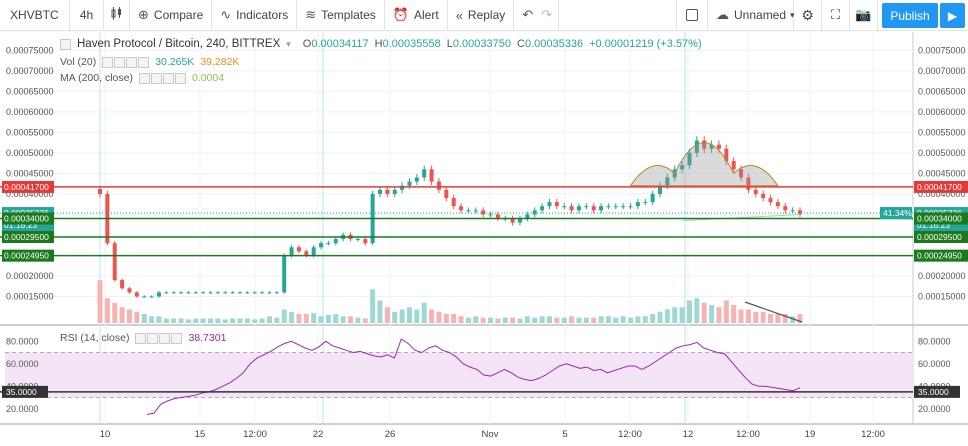  Describe the element at coordinates (288, 43) in the screenshot. I see `legend-dropdown-icon: ▾` at that location.